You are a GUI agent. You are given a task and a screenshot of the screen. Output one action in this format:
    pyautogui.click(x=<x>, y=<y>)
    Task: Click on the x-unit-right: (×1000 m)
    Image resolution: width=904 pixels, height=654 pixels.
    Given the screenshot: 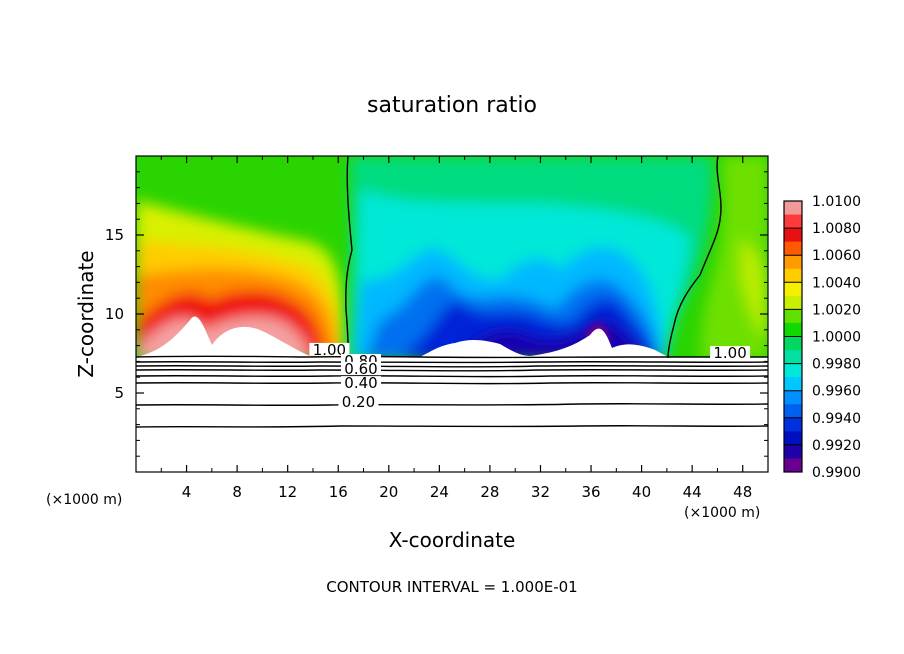 What is the action you would take?
    pyautogui.click(x=722, y=513)
    